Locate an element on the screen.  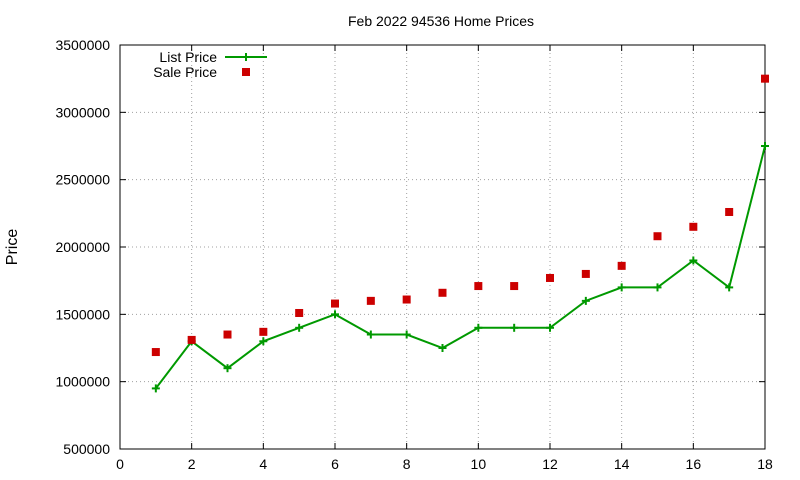
x-tick-label: 18 is located at coordinates (765, 464).